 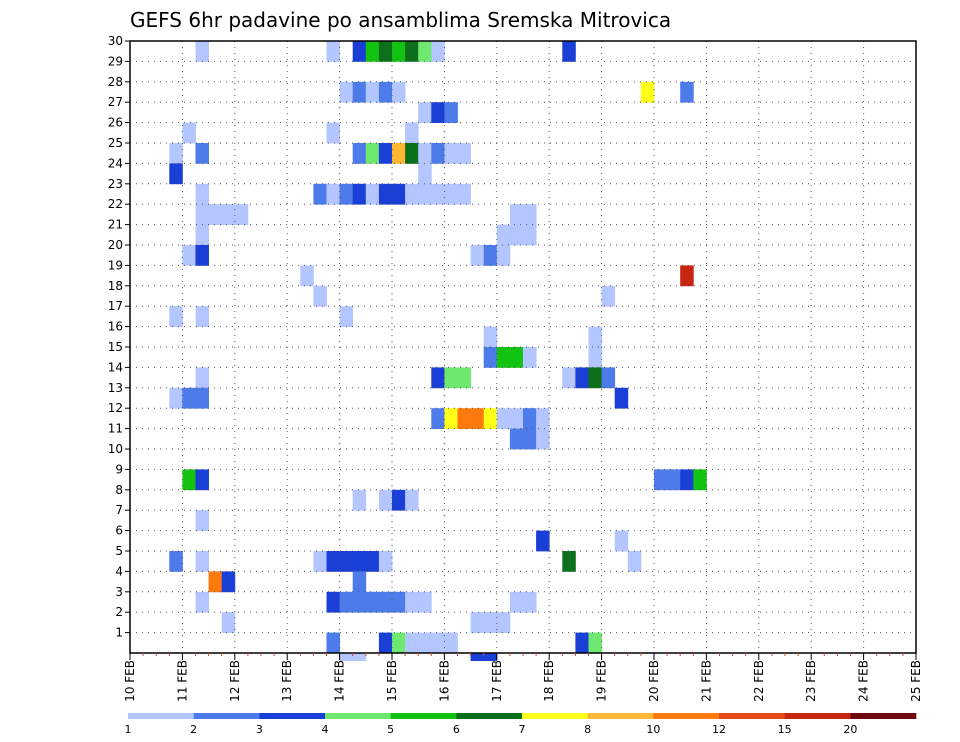 What do you see at coordinates (653, 729) in the screenshot?
I see `colorbar-label: 10` at bounding box center [653, 729].